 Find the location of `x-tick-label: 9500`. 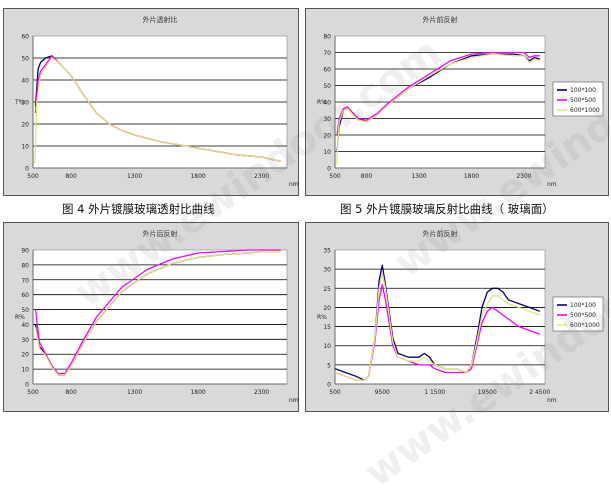

x-tick-label: 9500 is located at coordinates (382, 392).